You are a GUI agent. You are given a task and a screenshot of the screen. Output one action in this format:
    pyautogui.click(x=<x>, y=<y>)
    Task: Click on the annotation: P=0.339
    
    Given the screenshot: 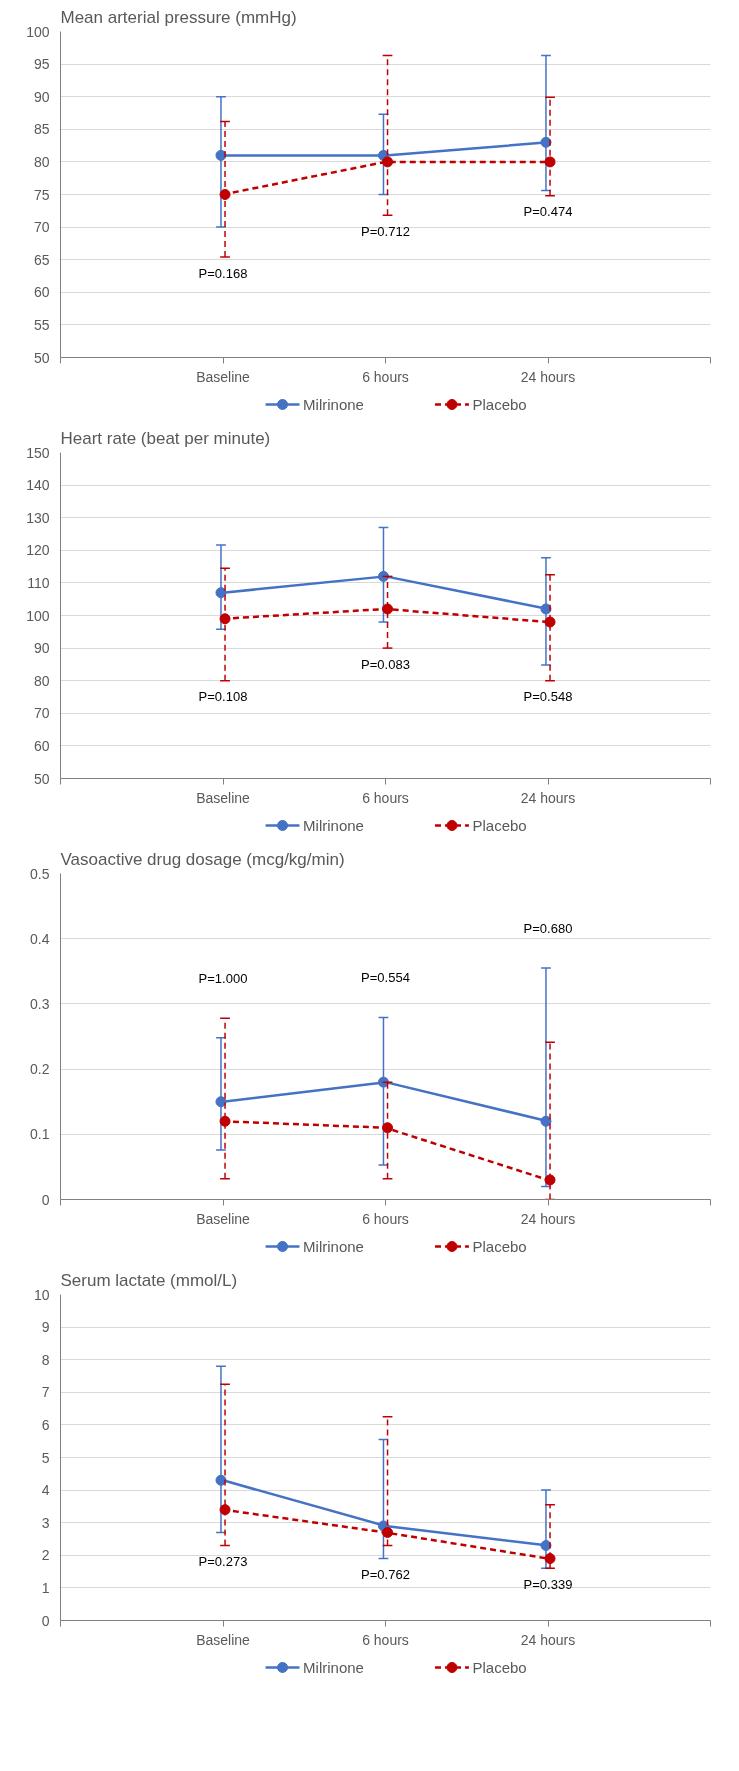 What is the action you would take?
    pyautogui.click(x=548, y=1584)
    